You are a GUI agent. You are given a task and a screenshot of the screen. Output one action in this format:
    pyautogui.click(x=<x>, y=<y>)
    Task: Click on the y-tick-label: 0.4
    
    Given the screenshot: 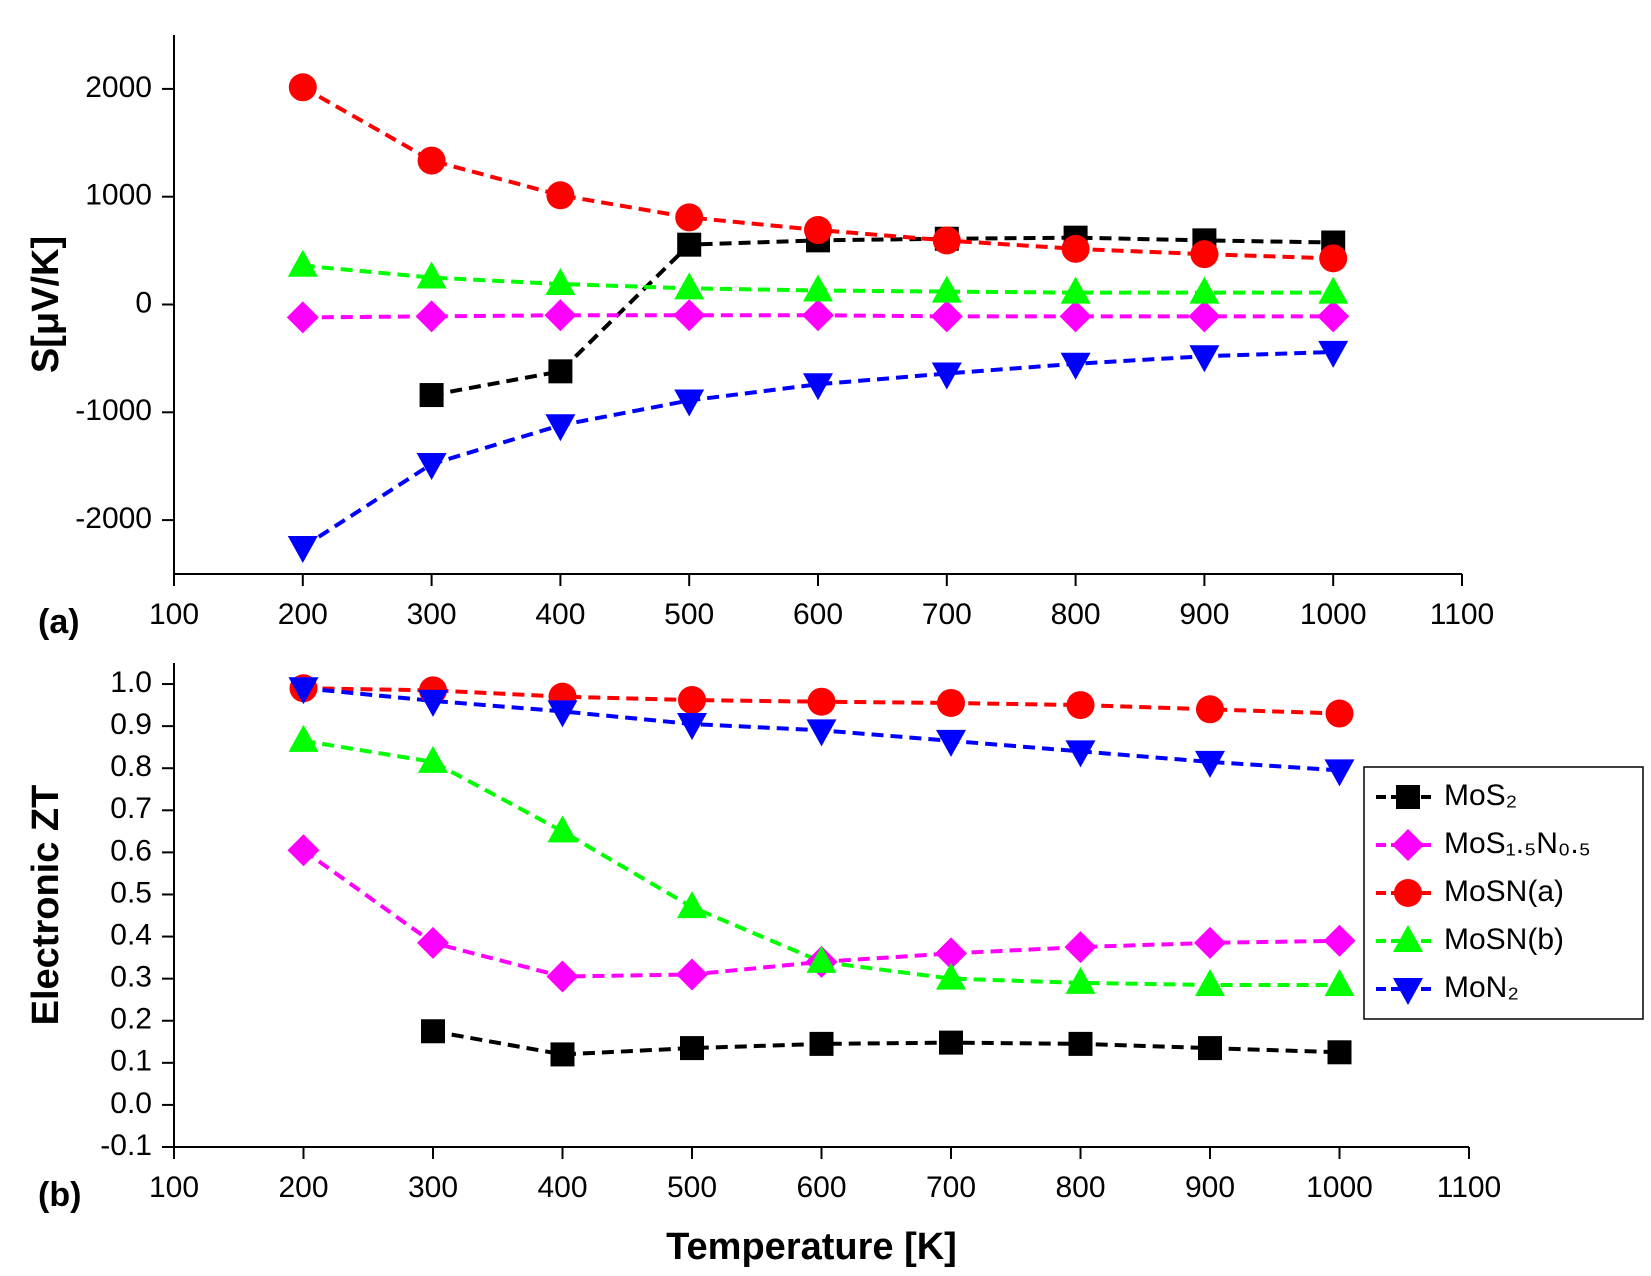 What is the action you would take?
    pyautogui.click(x=131, y=934)
    